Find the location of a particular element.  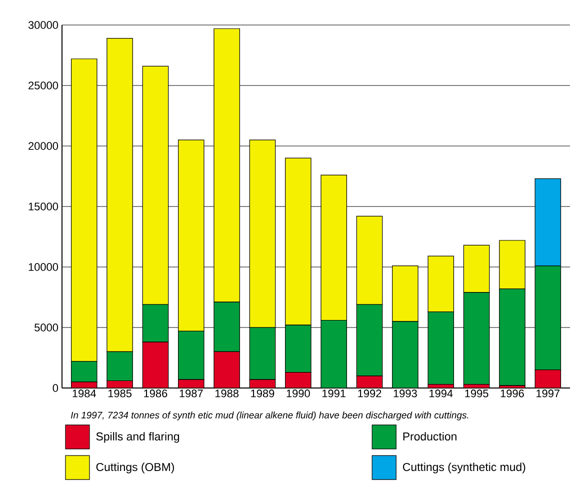

legend-label: Production is located at coordinates (429, 436).